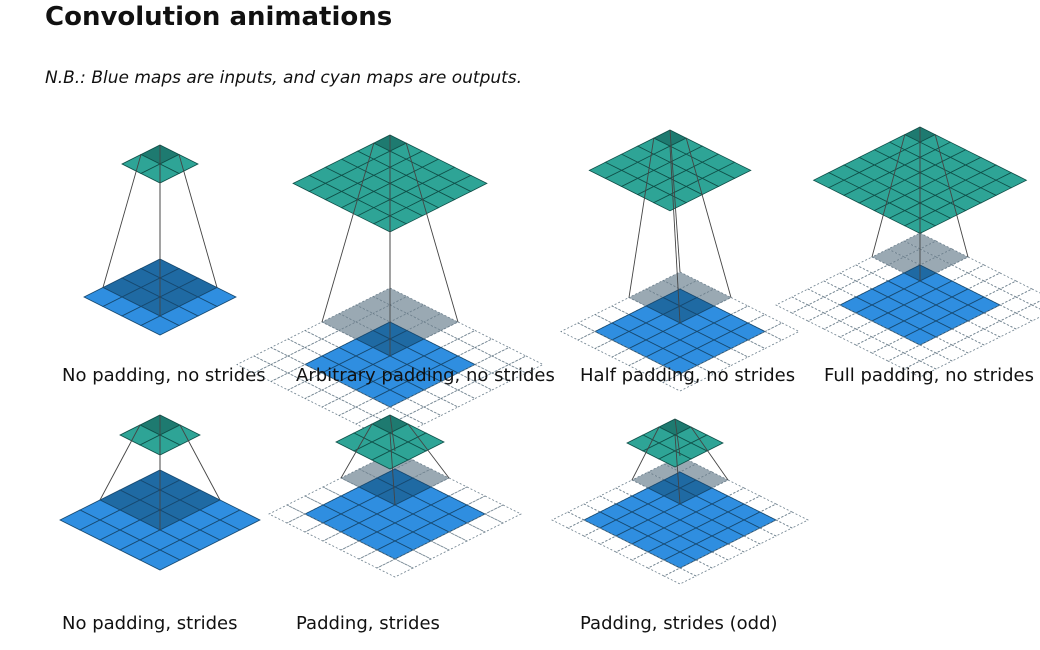  What do you see at coordinates (160, 325) in the screenshot?
I see `input-cell` at bounding box center [160, 325].